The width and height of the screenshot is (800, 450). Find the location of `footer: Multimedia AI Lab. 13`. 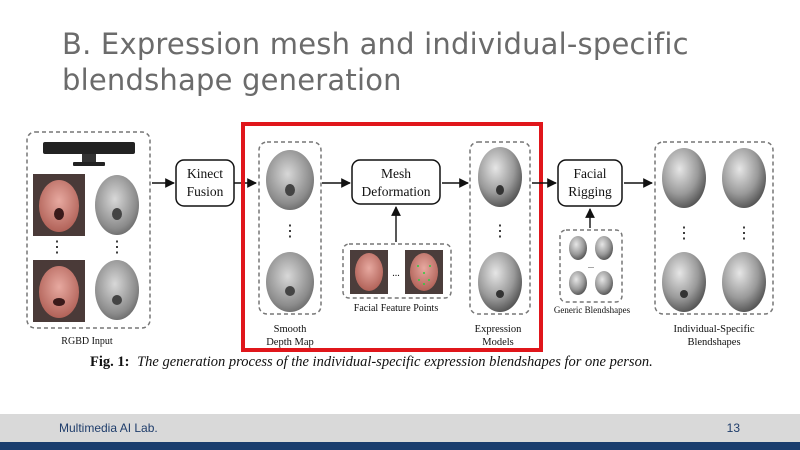

footer: Multimedia AI Lab. 13 is located at coordinates (400, 428).